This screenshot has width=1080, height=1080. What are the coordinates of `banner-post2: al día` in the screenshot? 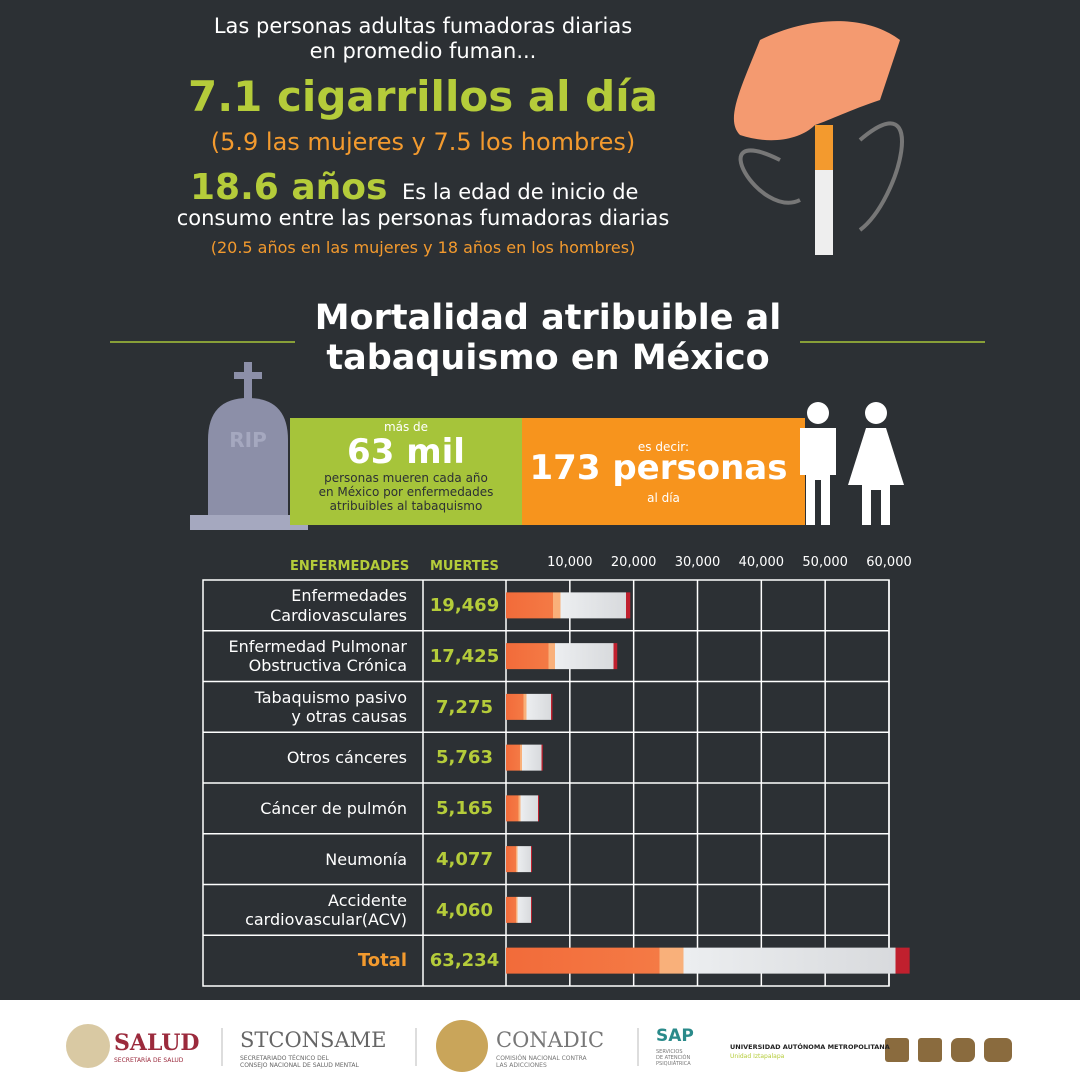 It's located at (663, 498).